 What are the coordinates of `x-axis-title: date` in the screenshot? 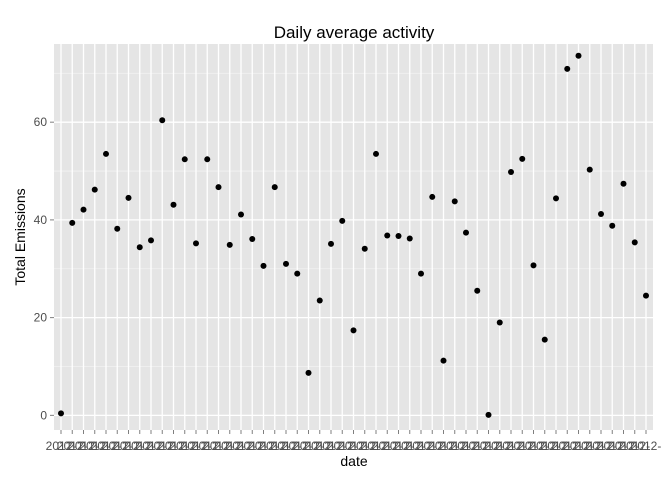 It's located at (353, 461).